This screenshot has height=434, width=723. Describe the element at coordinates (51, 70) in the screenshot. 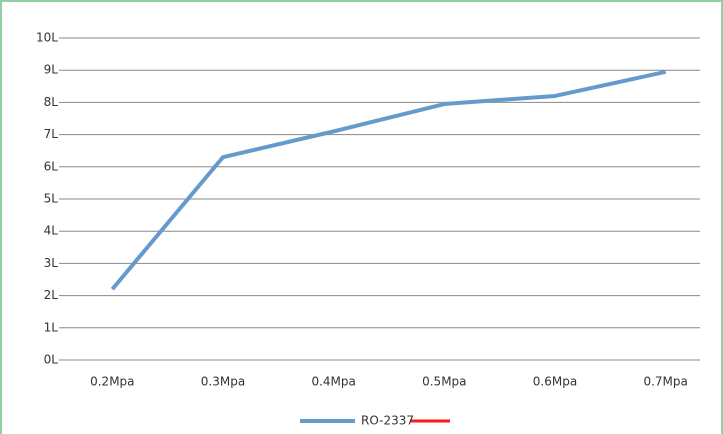

I see `y-tick-label: 9L` at that location.